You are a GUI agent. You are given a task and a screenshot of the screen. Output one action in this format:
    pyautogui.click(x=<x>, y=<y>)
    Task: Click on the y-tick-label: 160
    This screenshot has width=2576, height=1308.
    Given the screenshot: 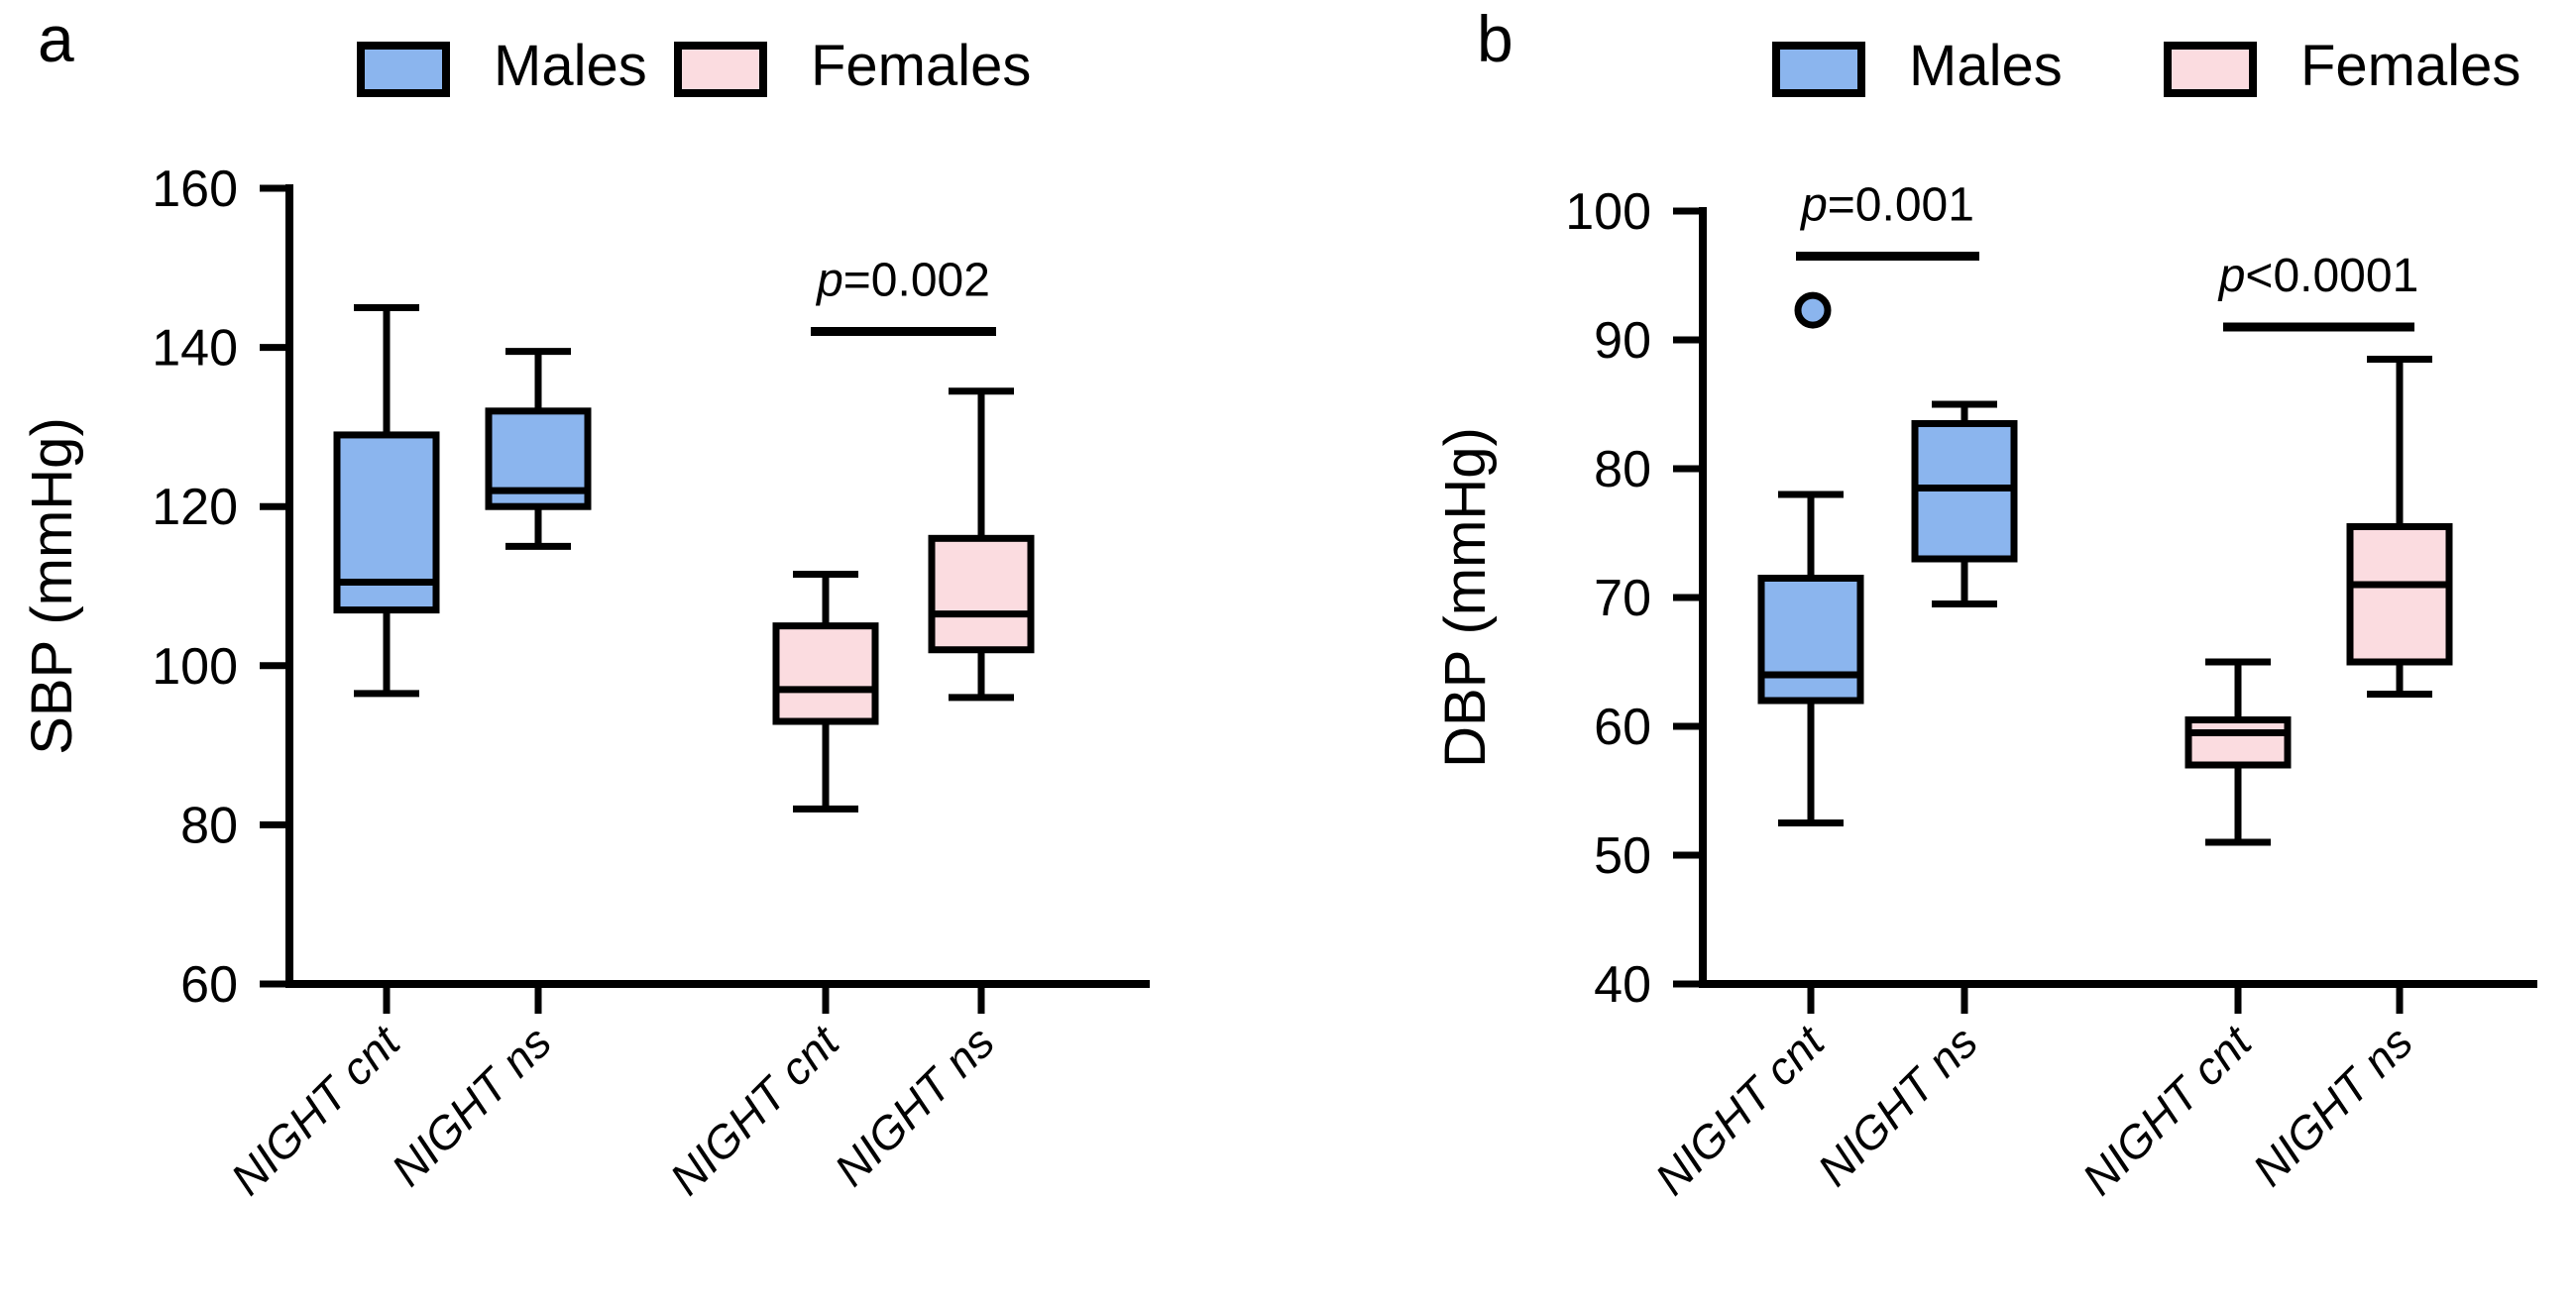 What is the action you would take?
    pyautogui.click(x=195, y=189)
    